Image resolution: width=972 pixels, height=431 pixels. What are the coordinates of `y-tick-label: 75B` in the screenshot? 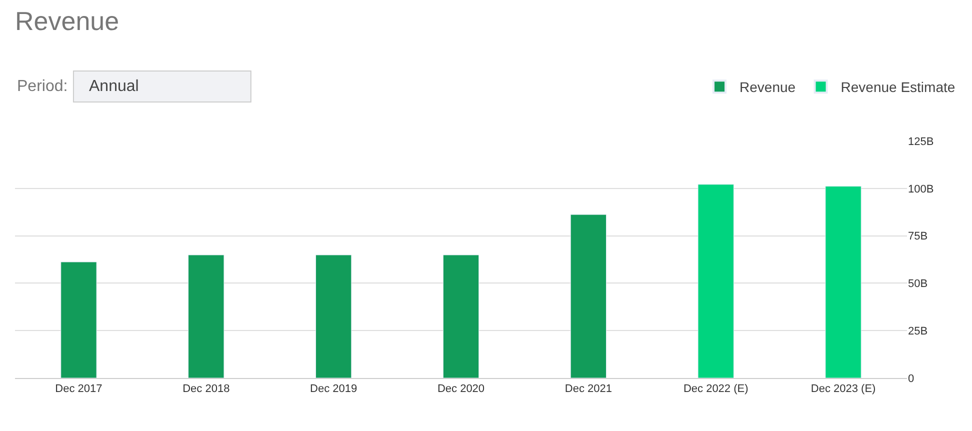 It's located at (918, 236).